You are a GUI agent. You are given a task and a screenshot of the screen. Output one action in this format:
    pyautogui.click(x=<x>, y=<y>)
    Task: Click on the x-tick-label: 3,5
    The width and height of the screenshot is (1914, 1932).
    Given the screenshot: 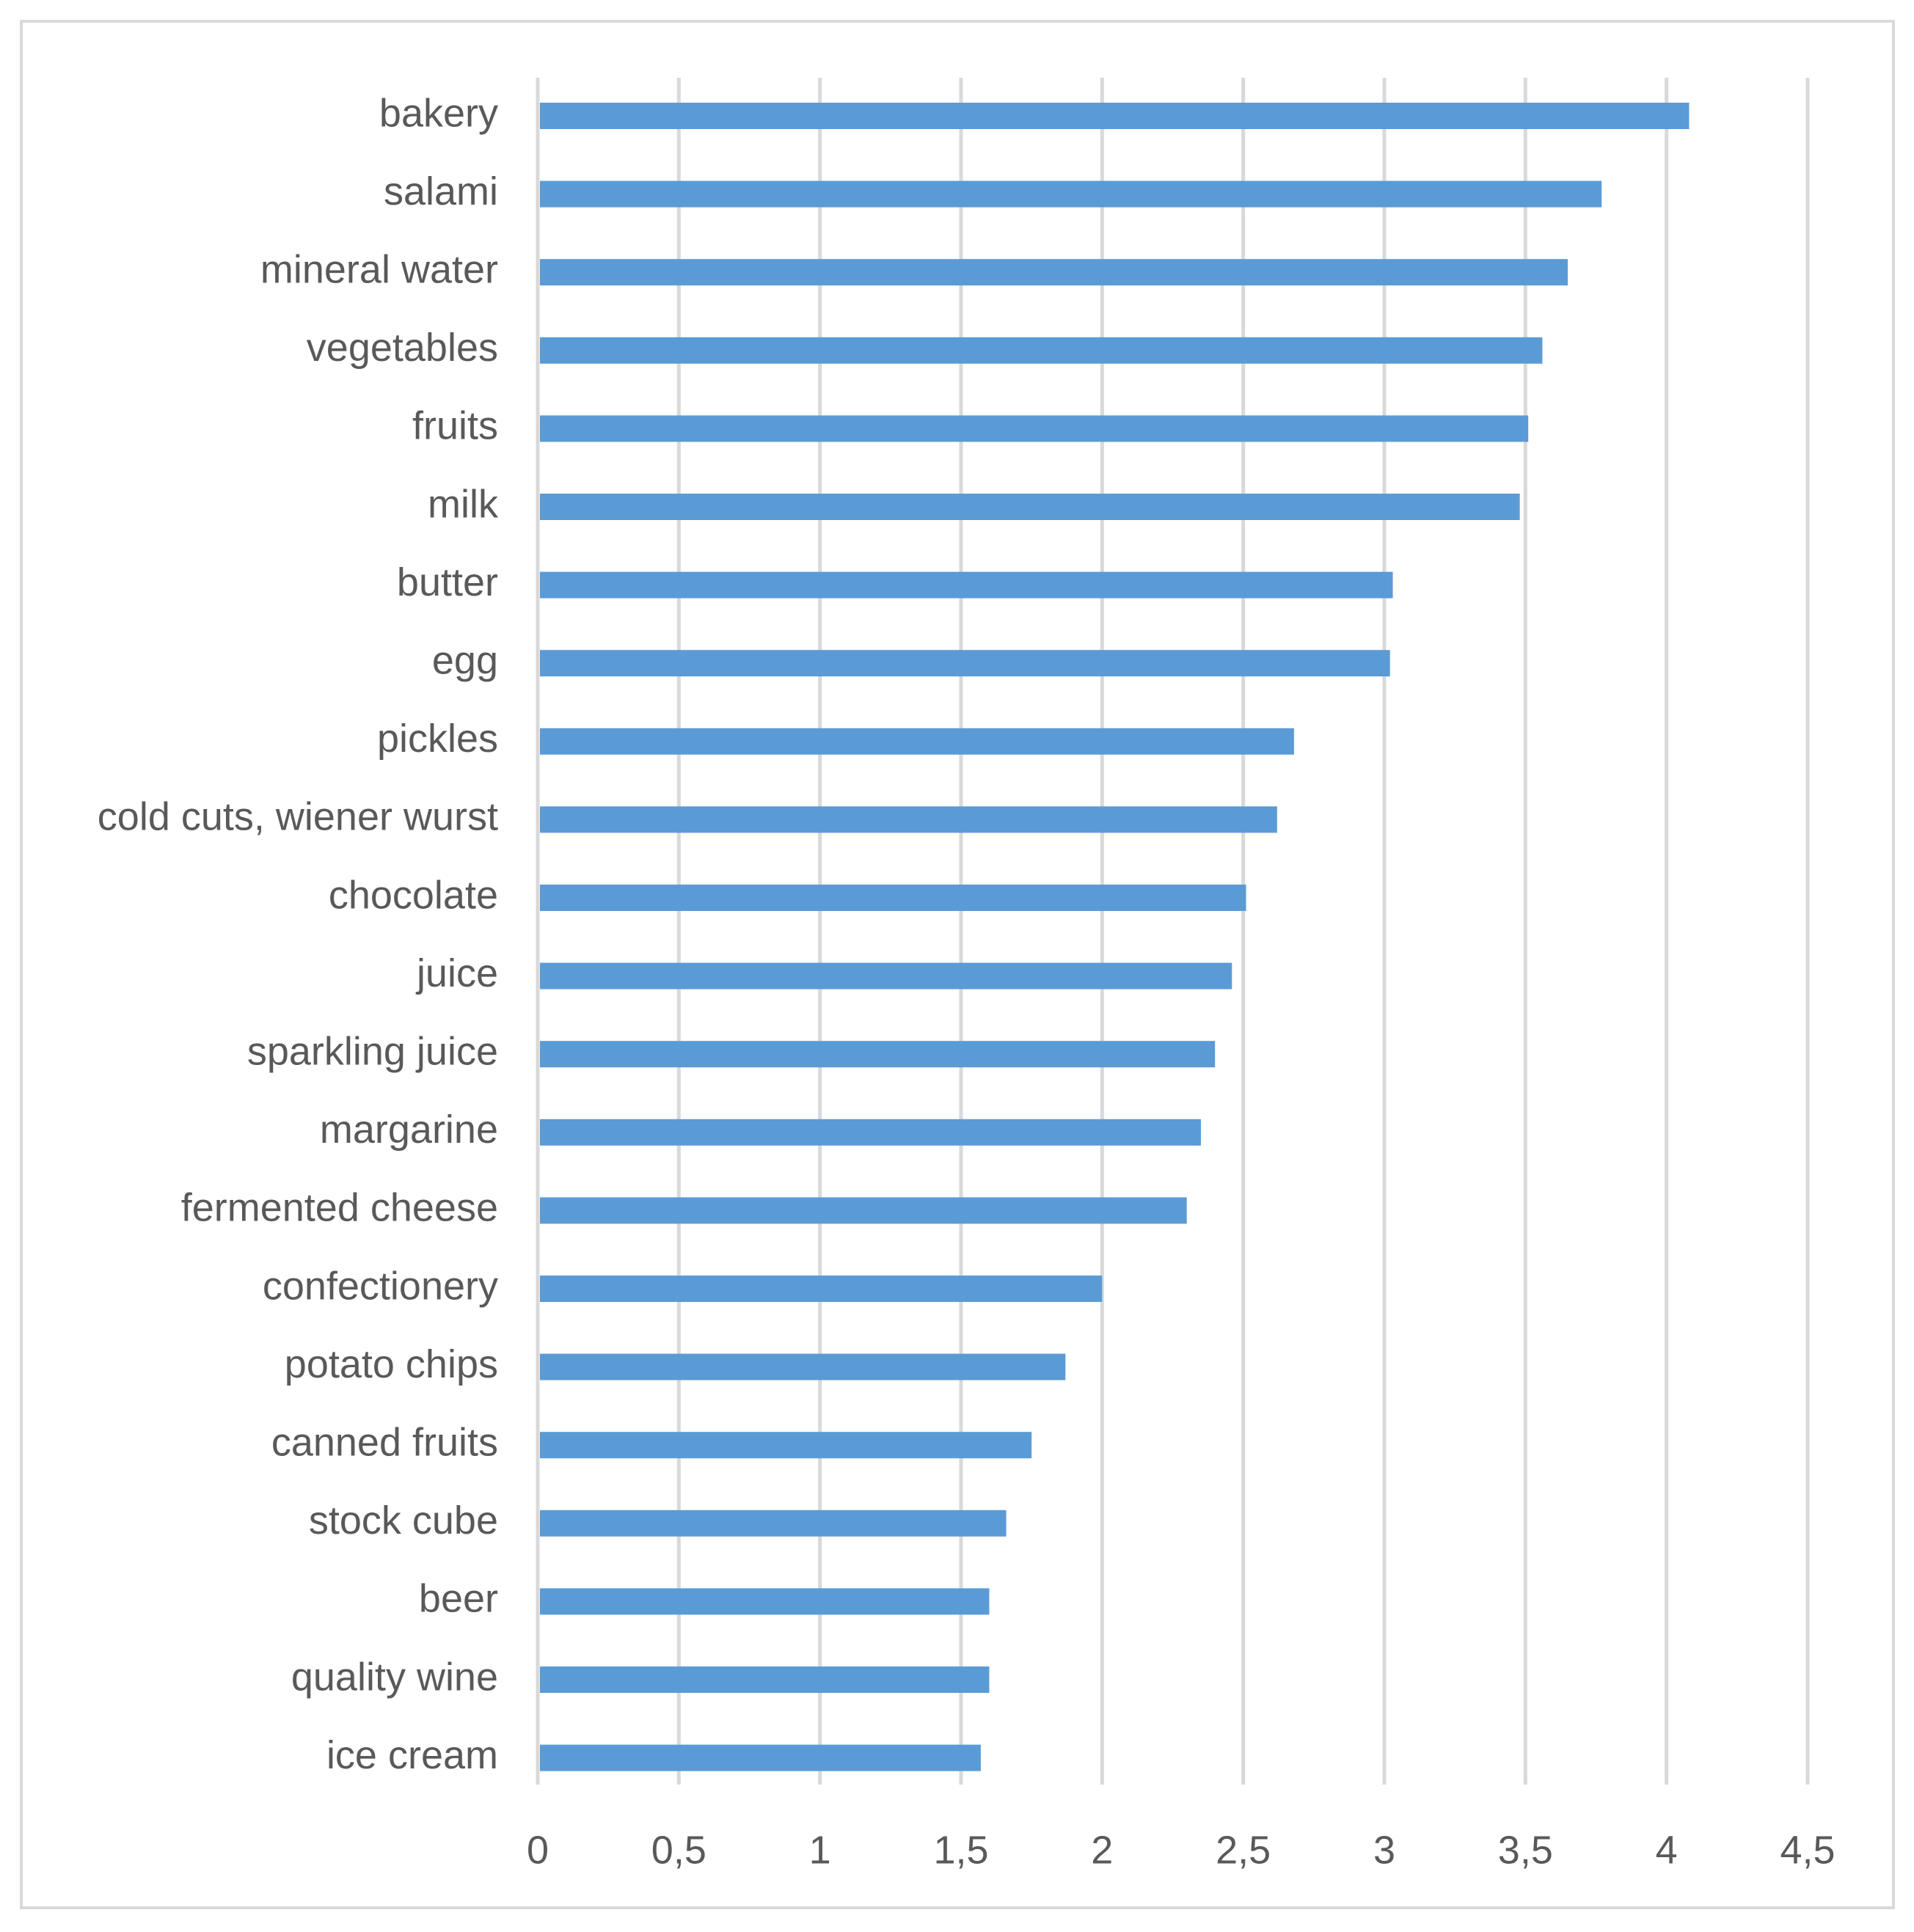 What is the action you would take?
    pyautogui.click(x=1525, y=1850)
    